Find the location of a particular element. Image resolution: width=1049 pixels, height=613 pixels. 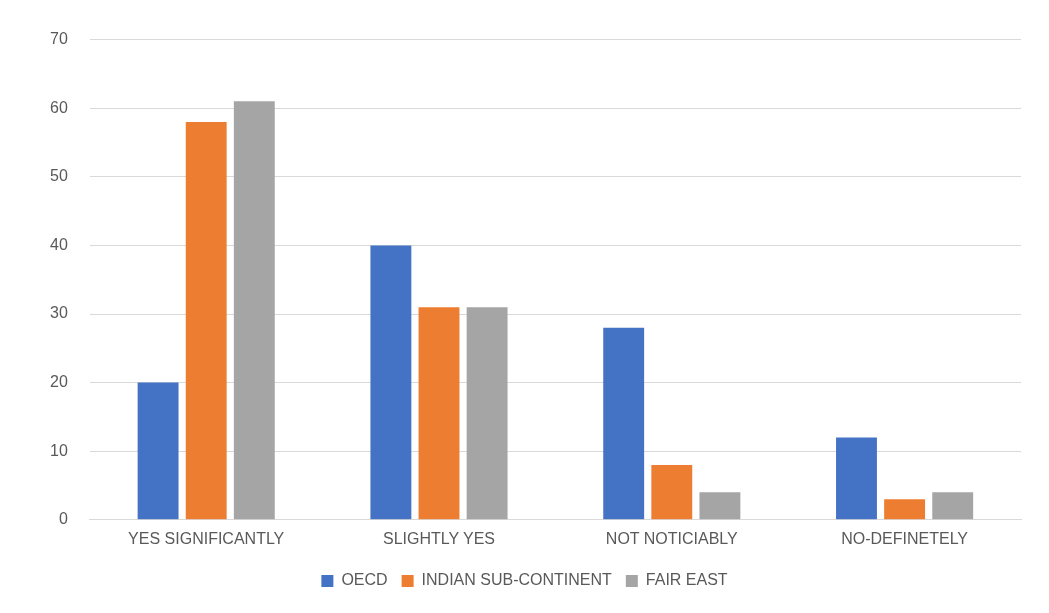

y-tick-label: 0 is located at coordinates (63, 519).